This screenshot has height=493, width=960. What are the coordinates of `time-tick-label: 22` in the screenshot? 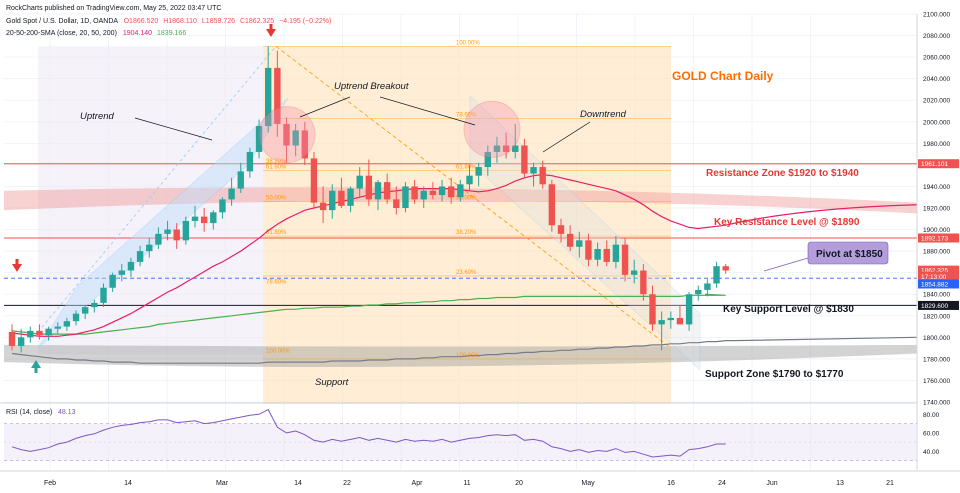 It's located at (347, 483).